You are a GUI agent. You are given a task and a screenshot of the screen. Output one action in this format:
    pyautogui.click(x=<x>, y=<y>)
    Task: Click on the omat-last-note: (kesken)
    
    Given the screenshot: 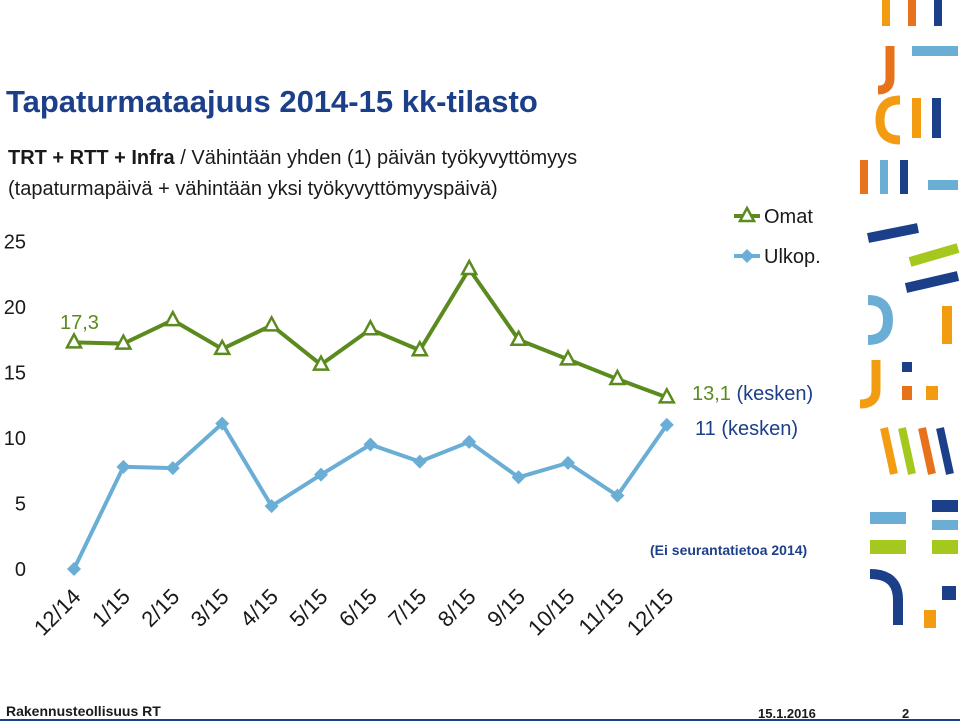 What is the action you would take?
    pyautogui.click(x=772, y=394)
    